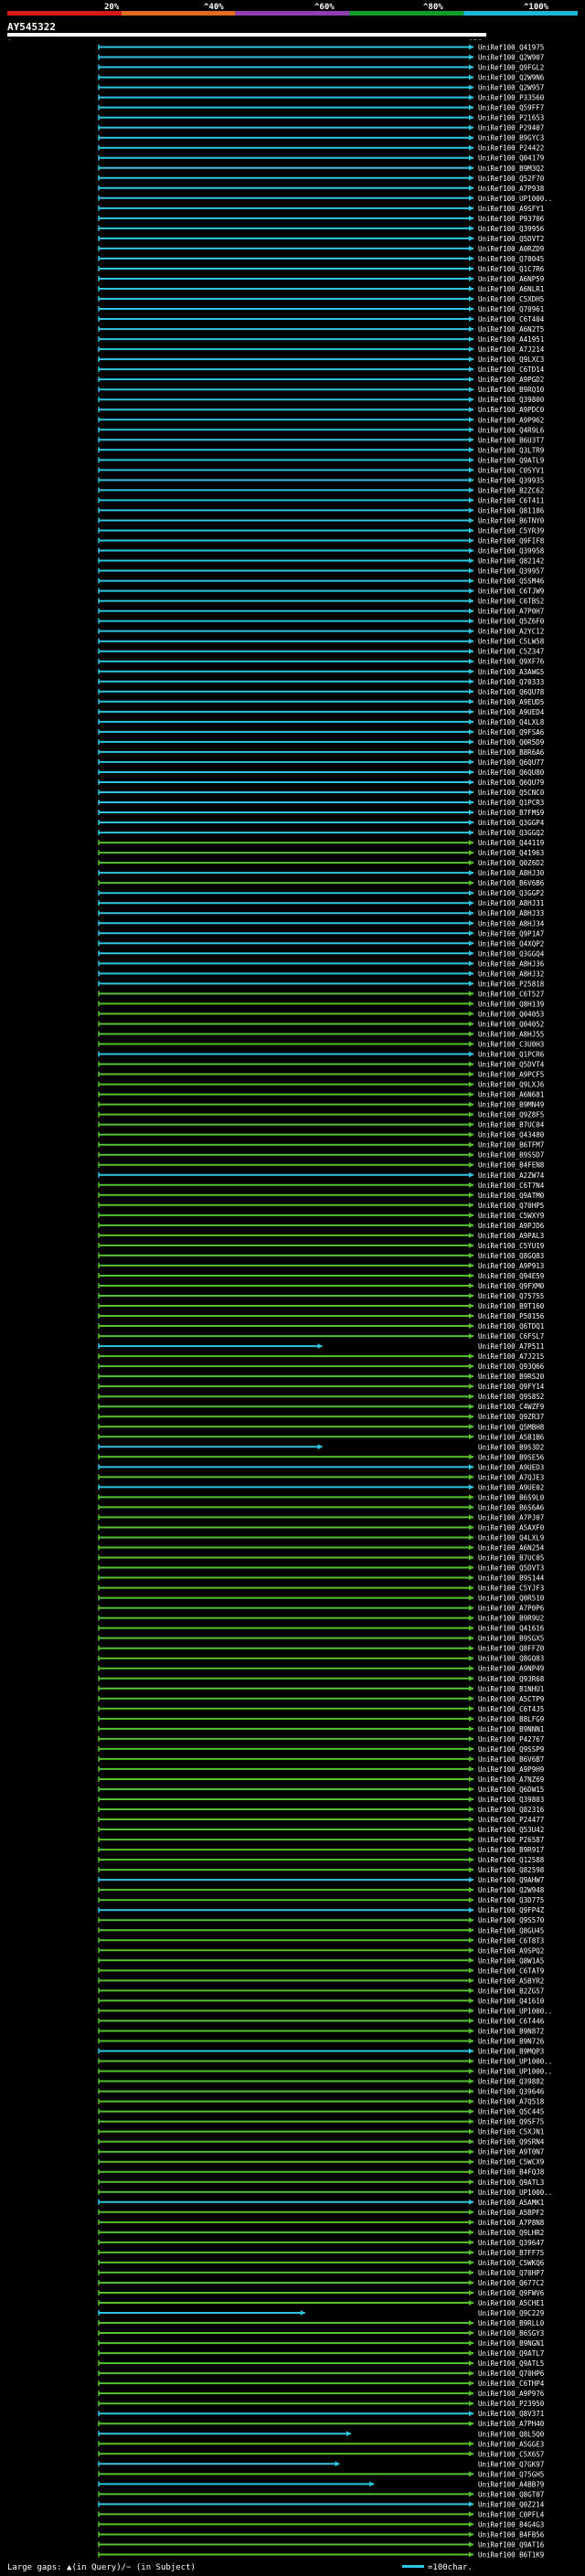 Image resolution: width=585 pixels, height=2576 pixels. Describe the element at coordinates (511, 500) in the screenshot. I see `hit-label: UniRef100_C6T411` at that location.